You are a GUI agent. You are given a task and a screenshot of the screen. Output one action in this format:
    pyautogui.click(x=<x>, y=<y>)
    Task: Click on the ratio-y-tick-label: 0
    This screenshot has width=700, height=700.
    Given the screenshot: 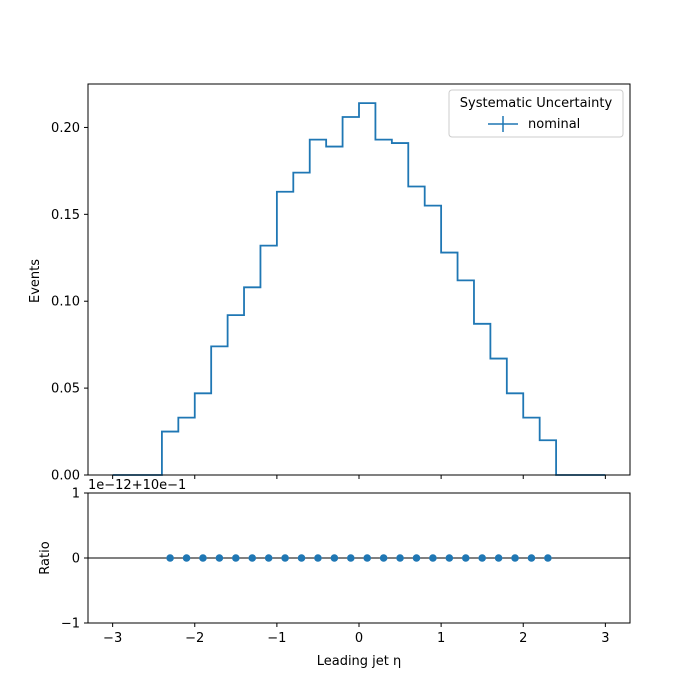 What is the action you would take?
    pyautogui.click(x=76, y=559)
    